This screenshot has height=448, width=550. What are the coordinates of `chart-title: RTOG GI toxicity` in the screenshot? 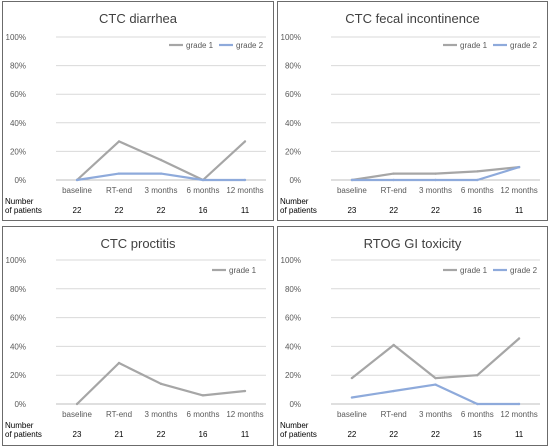 It's located at (413, 243).